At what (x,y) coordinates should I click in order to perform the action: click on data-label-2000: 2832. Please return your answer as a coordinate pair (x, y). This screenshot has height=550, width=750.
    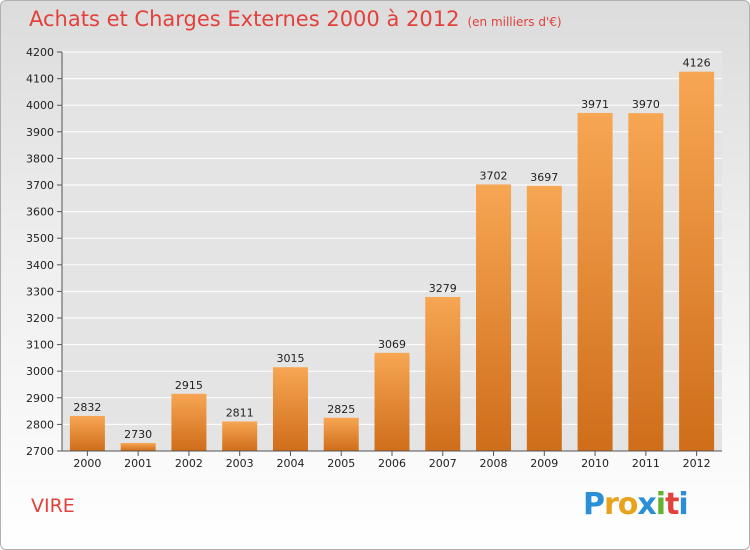
    Looking at the image, I should click on (87, 407).